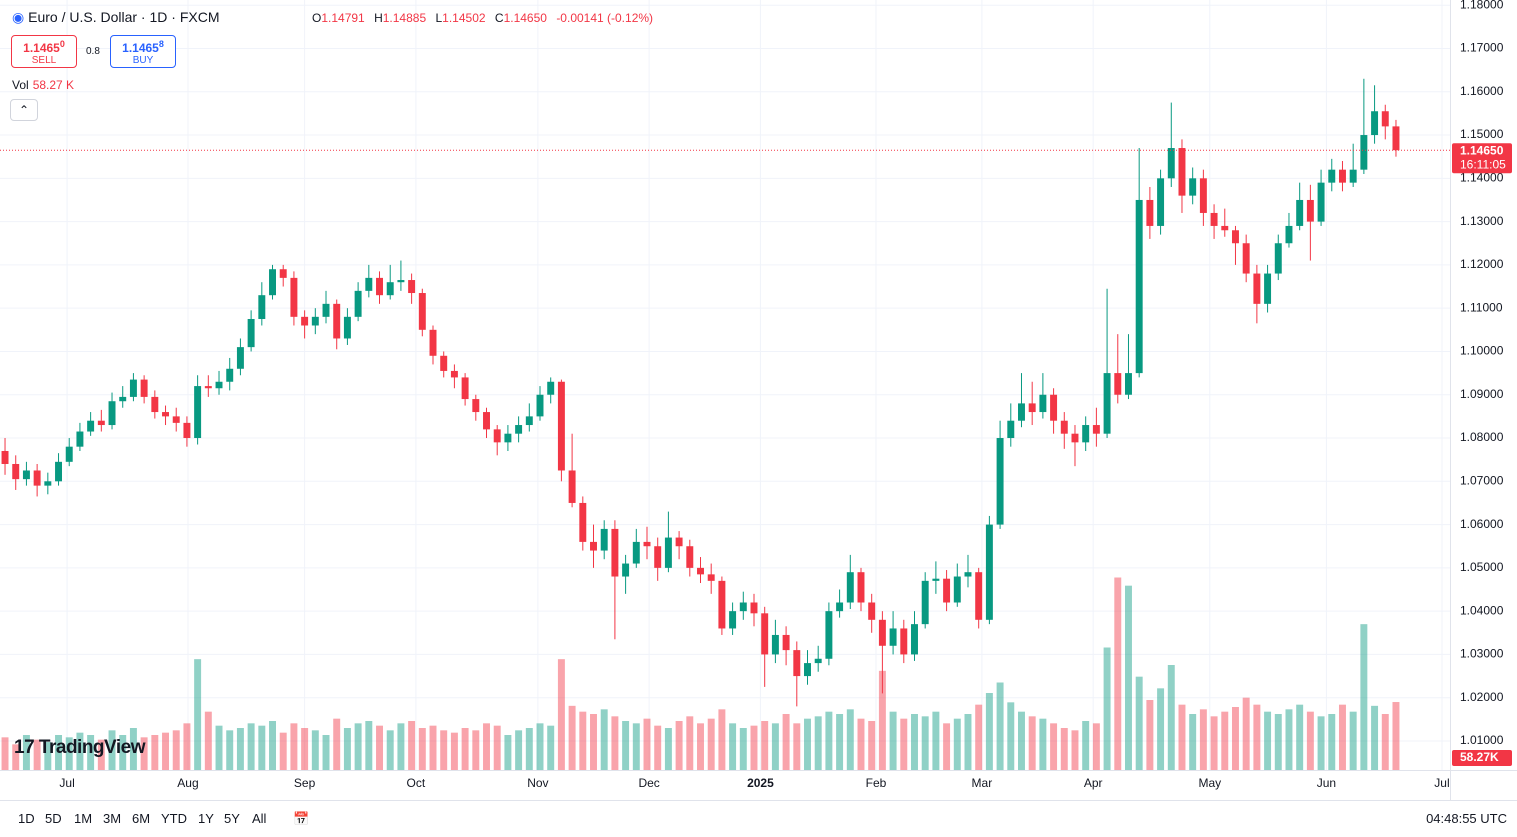 Image resolution: width=1517 pixels, height=837 pixels. Describe the element at coordinates (317, 18) in the screenshot. I see `o-label: O` at that location.